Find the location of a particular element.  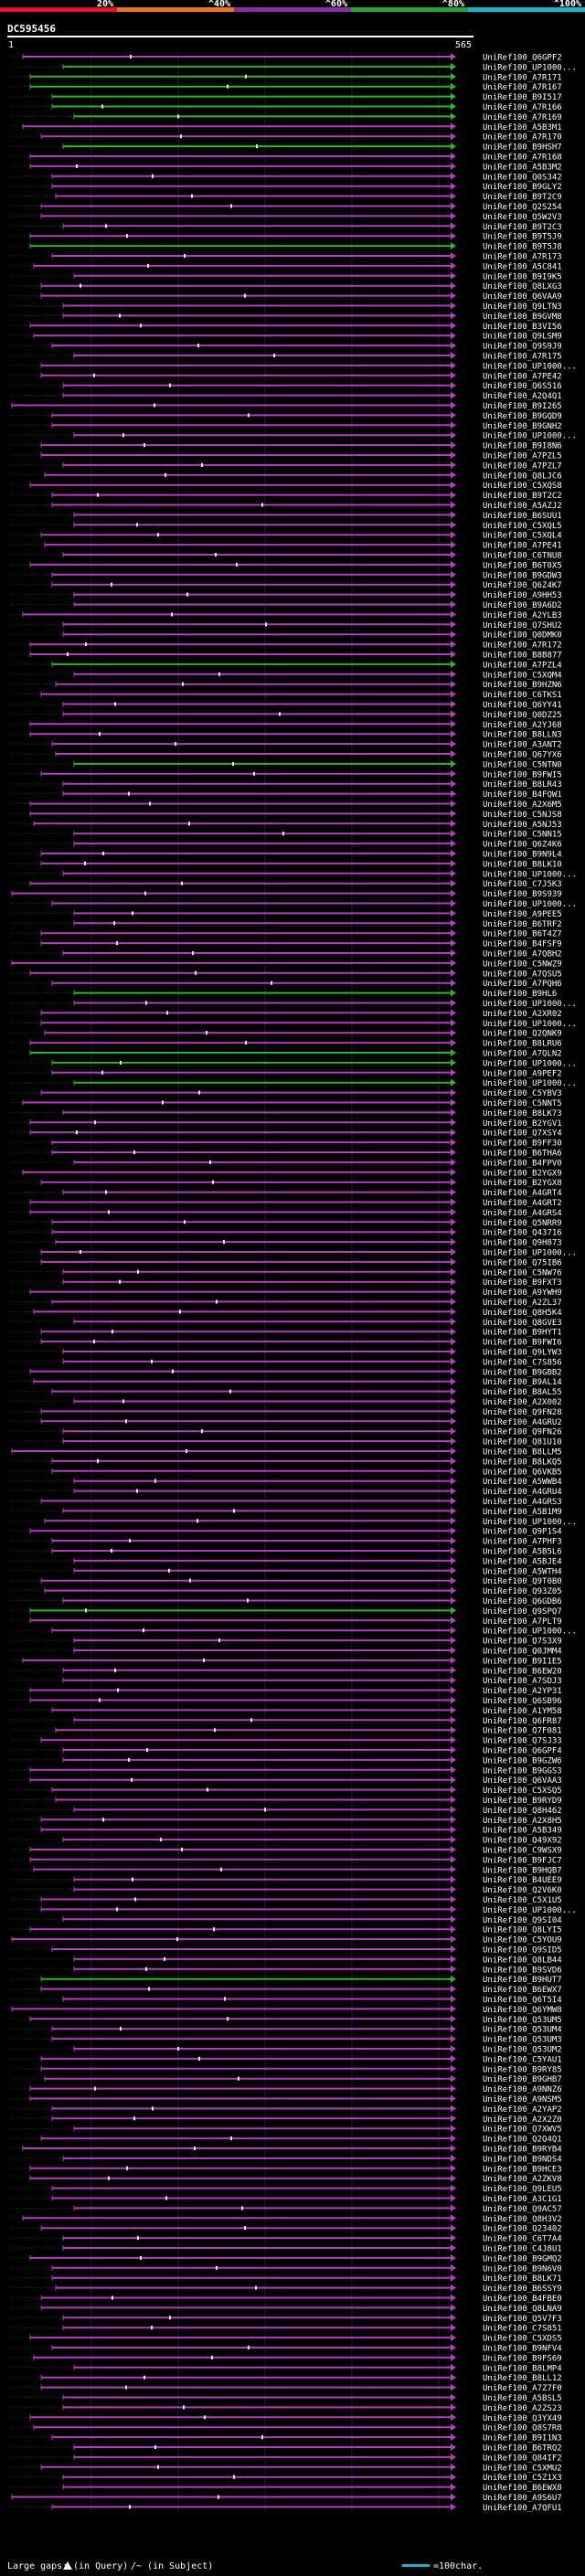

hit-label: UniRef100_B3VI56 is located at coordinates (522, 327).